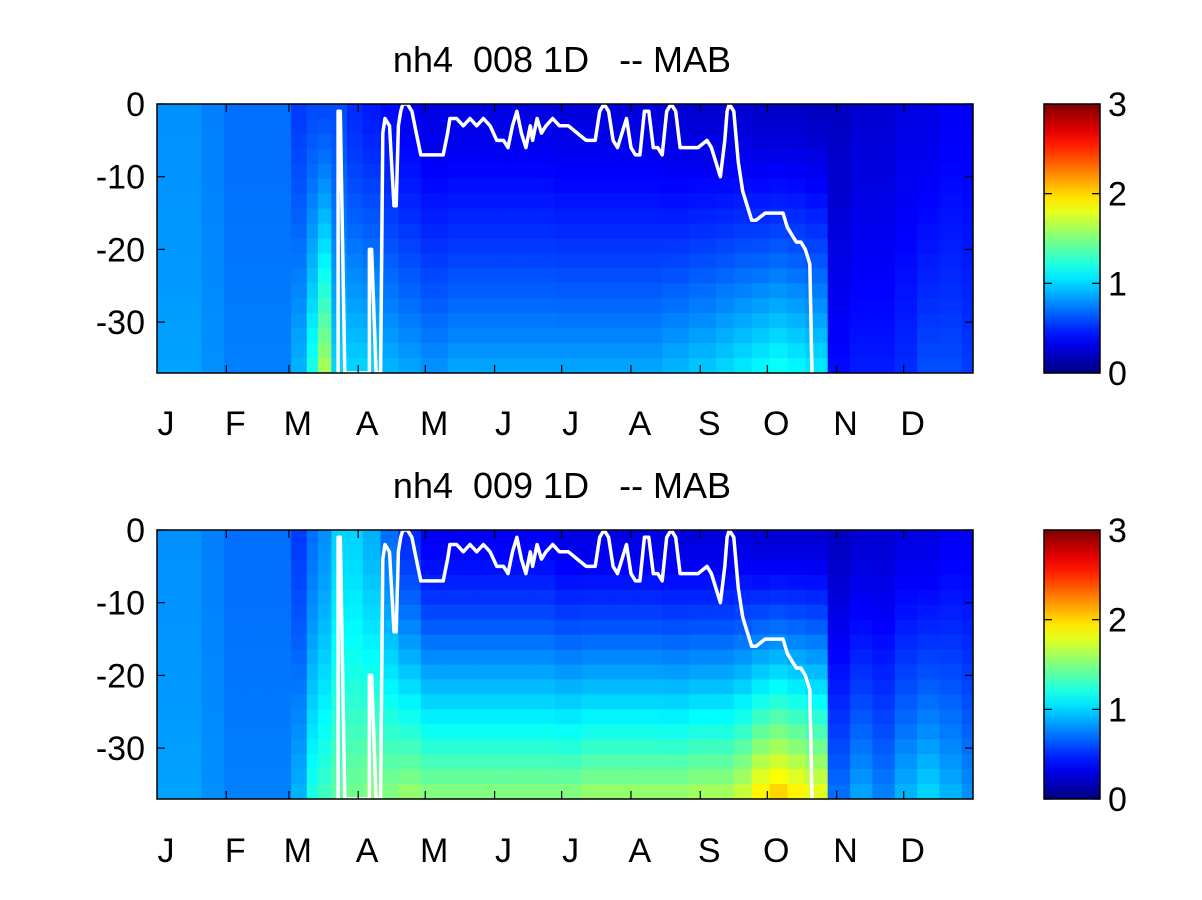 The image size is (1202, 900). What do you see at coordinates (367, 851) in the screenshot?
I see `x-tick-label: A` at bounding box center [367, 851].